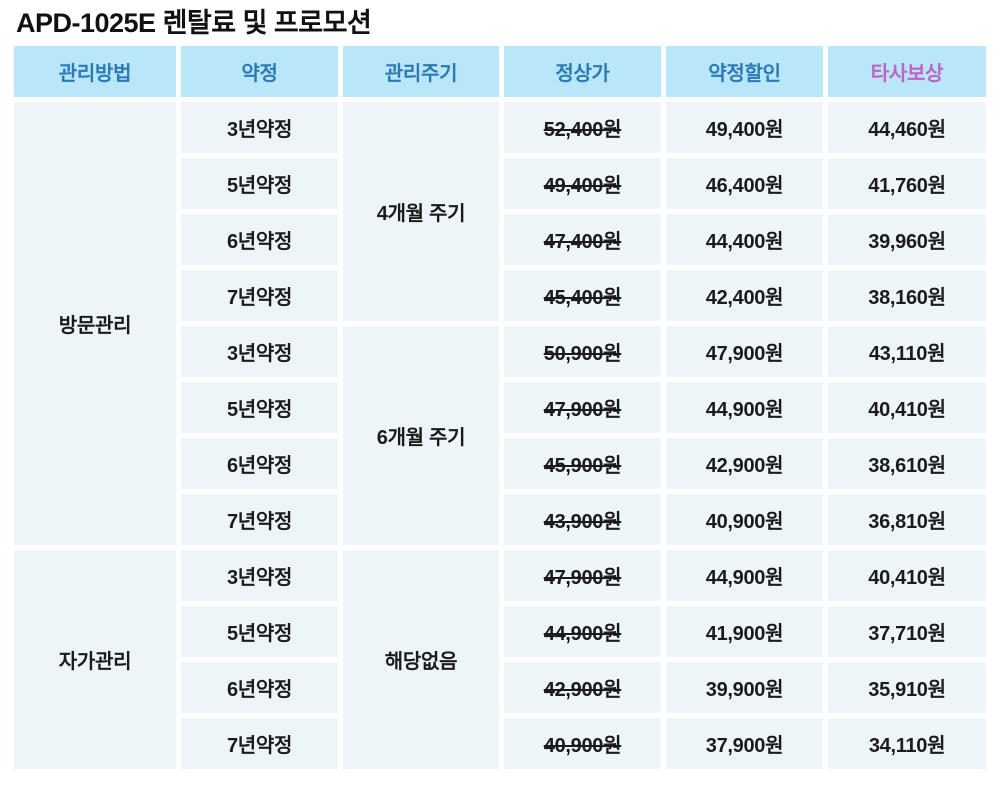  What do you see at coordinates (582, 239) in the screenshot?
I see `regular-price-cell: 47,400원` at bounding box center [582, 239].